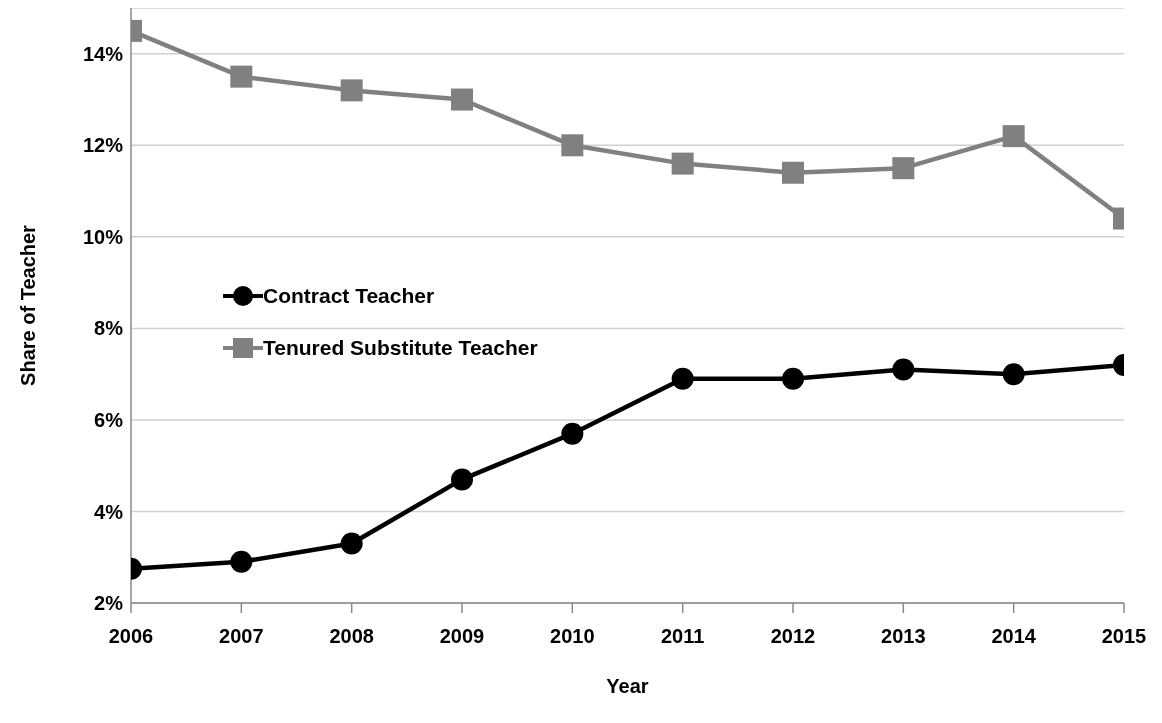 This screenshot has width=1162, height=723. What do you see at coordinates (103, 145) in the screenshot?
I see `y-tick-label: 12%` at bounding box center [103, 145].